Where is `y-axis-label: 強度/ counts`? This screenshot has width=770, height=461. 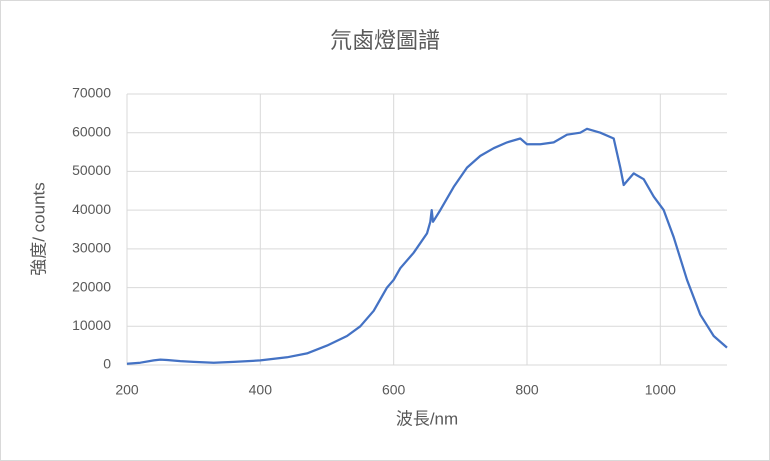
y-axis-label: 強度/ counts is located at coordinates (38, 229).